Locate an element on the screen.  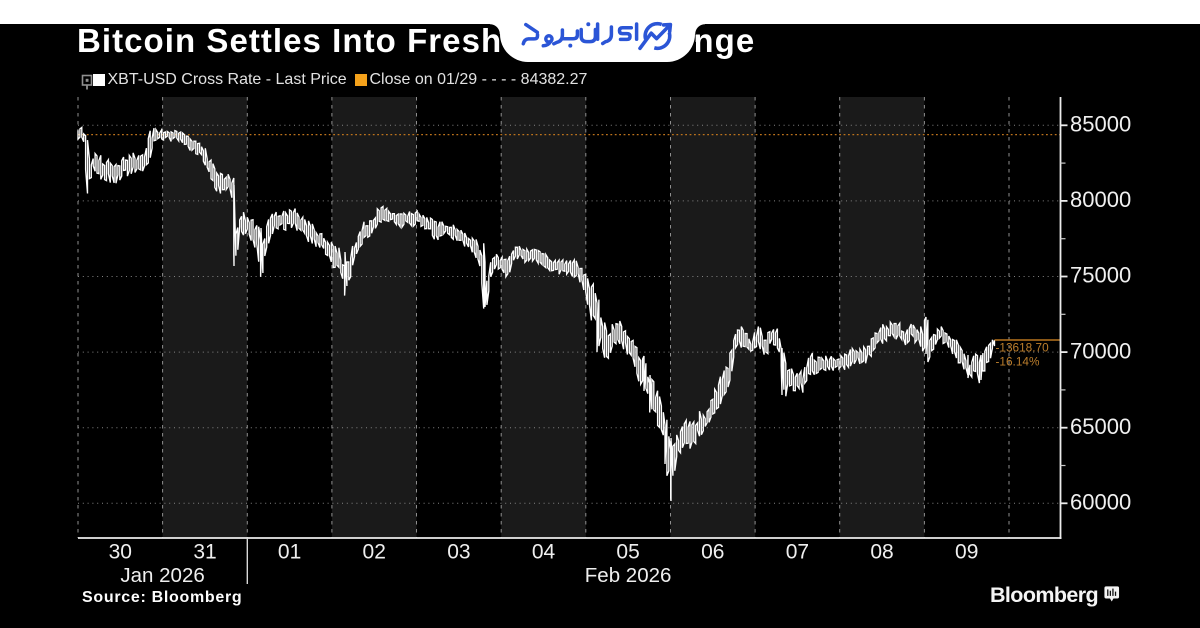
svg-text: 31 is located at coordinates (204, 552).